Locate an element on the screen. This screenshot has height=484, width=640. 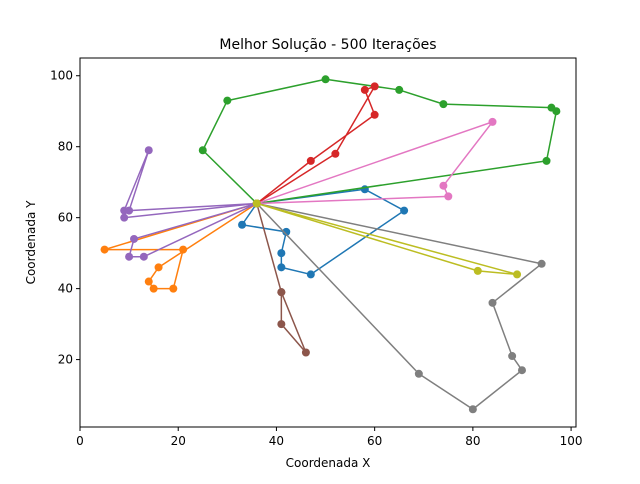
x-tick-label: 20 is located at coordinates (178, 441).